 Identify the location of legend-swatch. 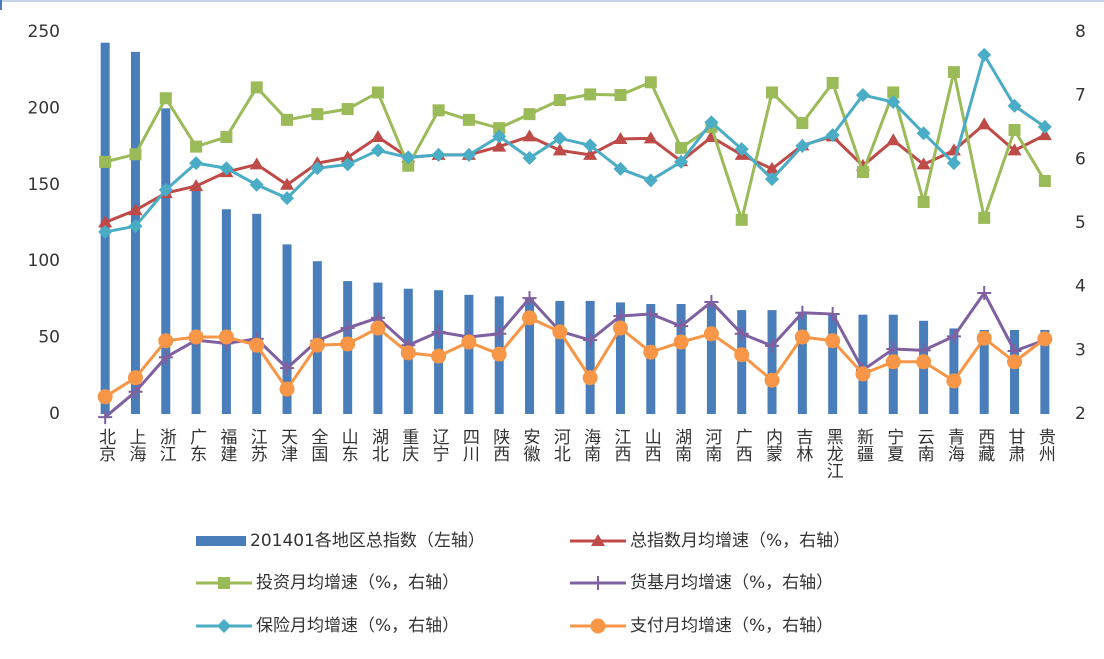
(221, 541).